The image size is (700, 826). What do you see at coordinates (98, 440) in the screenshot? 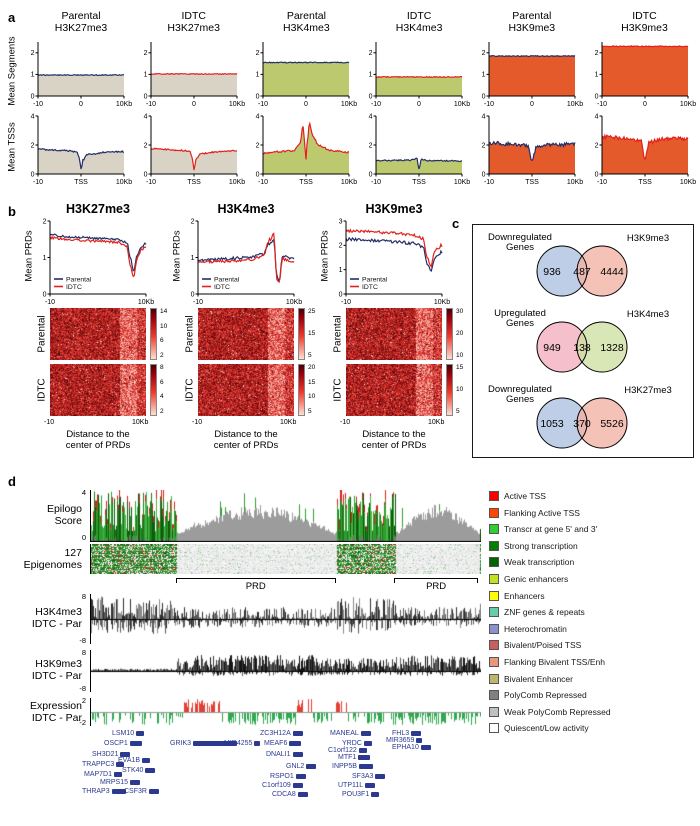
I see `panel-b-xlabel-0: Distance to the center of PRDs` at bounding box center [98, 440].